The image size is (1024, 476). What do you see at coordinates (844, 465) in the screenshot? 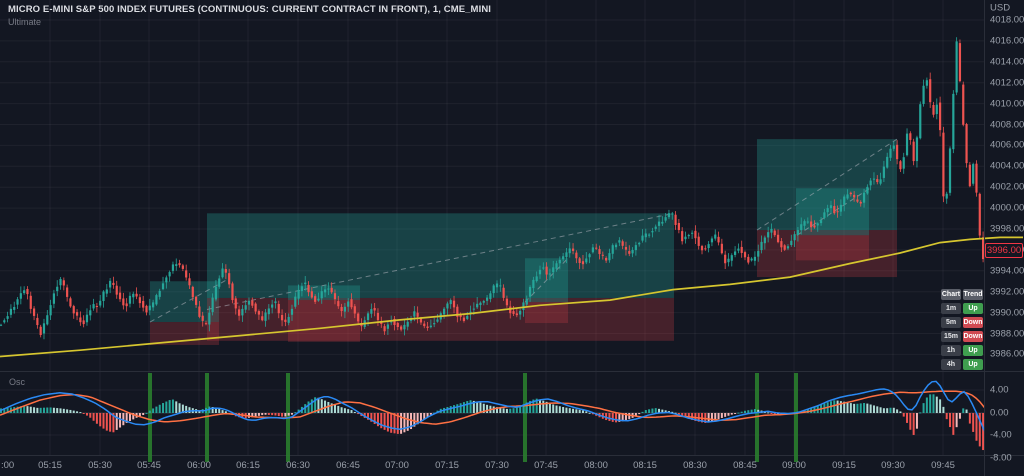
I see `time-axis-label: 09:15` at bounding box center [844, 465].